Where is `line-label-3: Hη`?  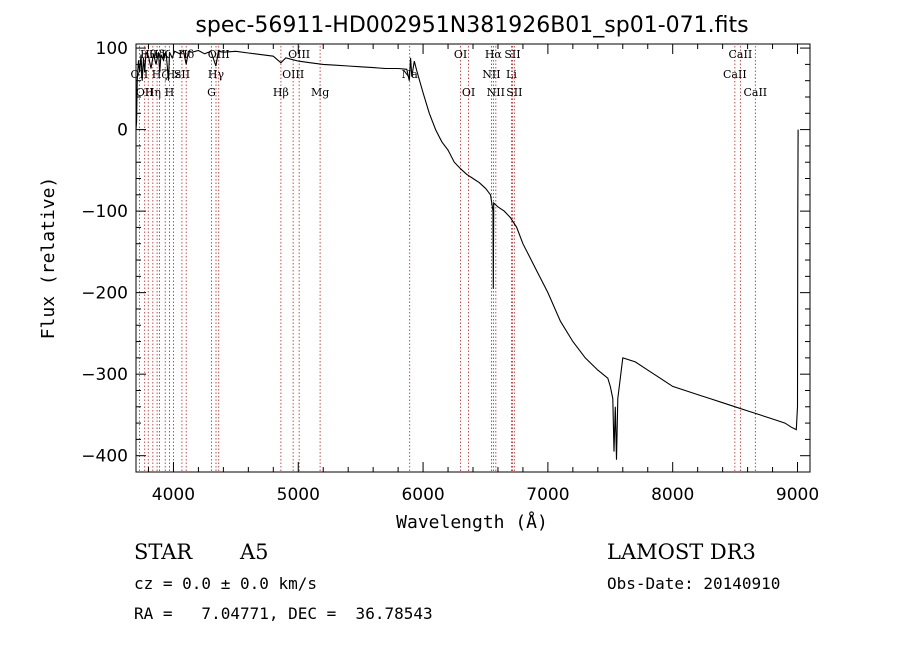 line-label-3: Hη is located at coordinates (153, 92).